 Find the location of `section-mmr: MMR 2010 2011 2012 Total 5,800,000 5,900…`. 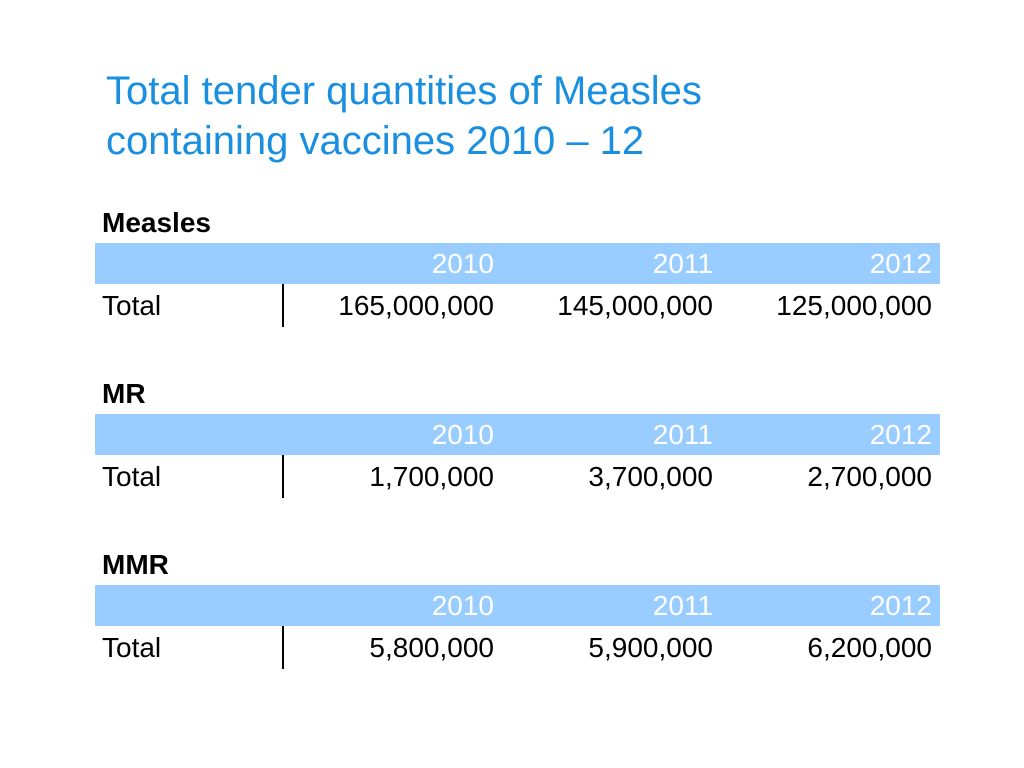

section-mmr: MMR 2010 2011 2012 Total 5,800,000 5,900… is located at coordinates (517, 607).